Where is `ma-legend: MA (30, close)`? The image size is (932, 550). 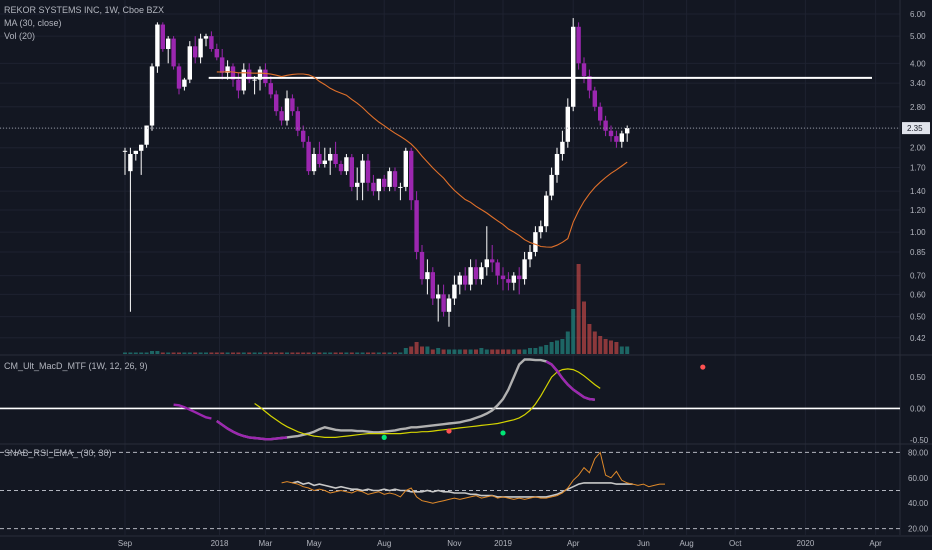 ma-legend: MA (30, close) is located at coordinates (33, 23).